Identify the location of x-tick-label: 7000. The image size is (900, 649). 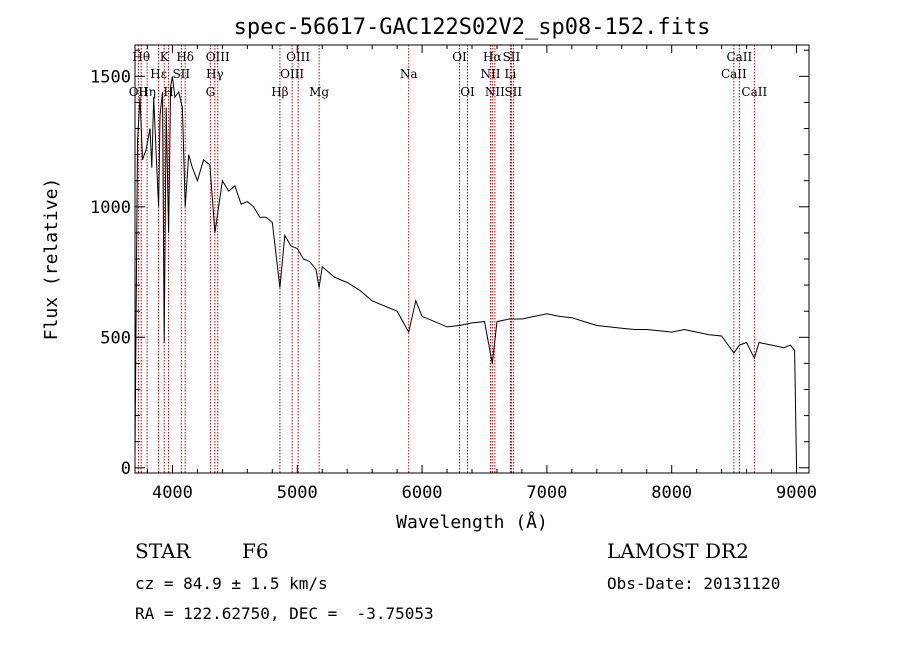
(546, 493).